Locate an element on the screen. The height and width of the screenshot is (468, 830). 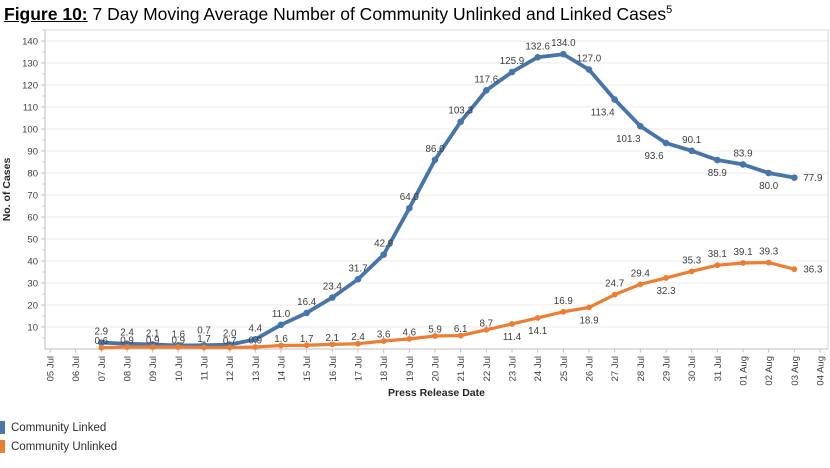
legend-label: Community Unlinked is located at coordinates (64, 446).